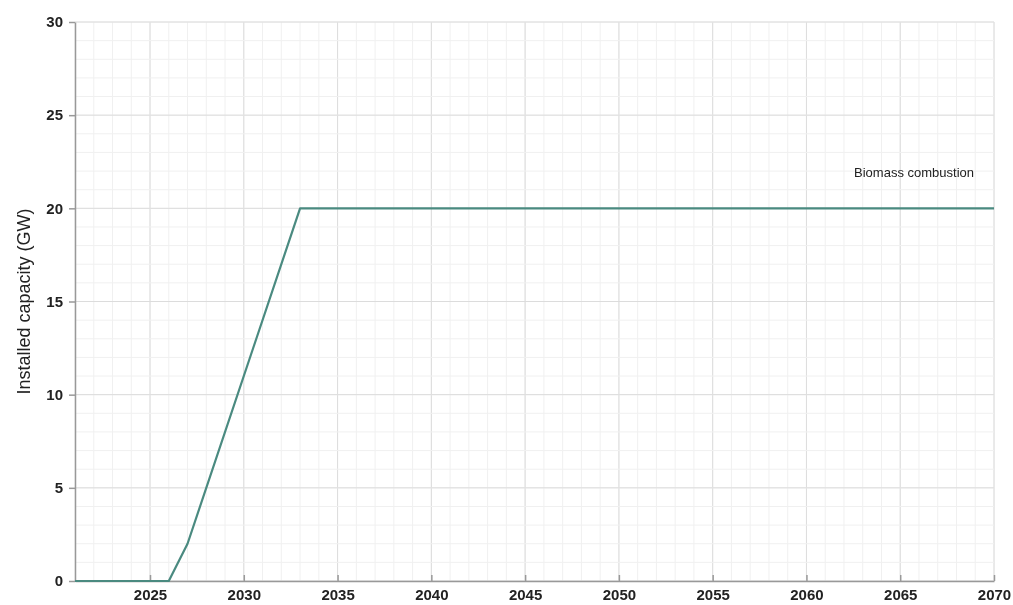 Image resolution: width=1013 pixels, height=605 pixels. Describe the element at coordinates (244, 594) in the screenshot. I see `x-tick-label: 2030` at that location.